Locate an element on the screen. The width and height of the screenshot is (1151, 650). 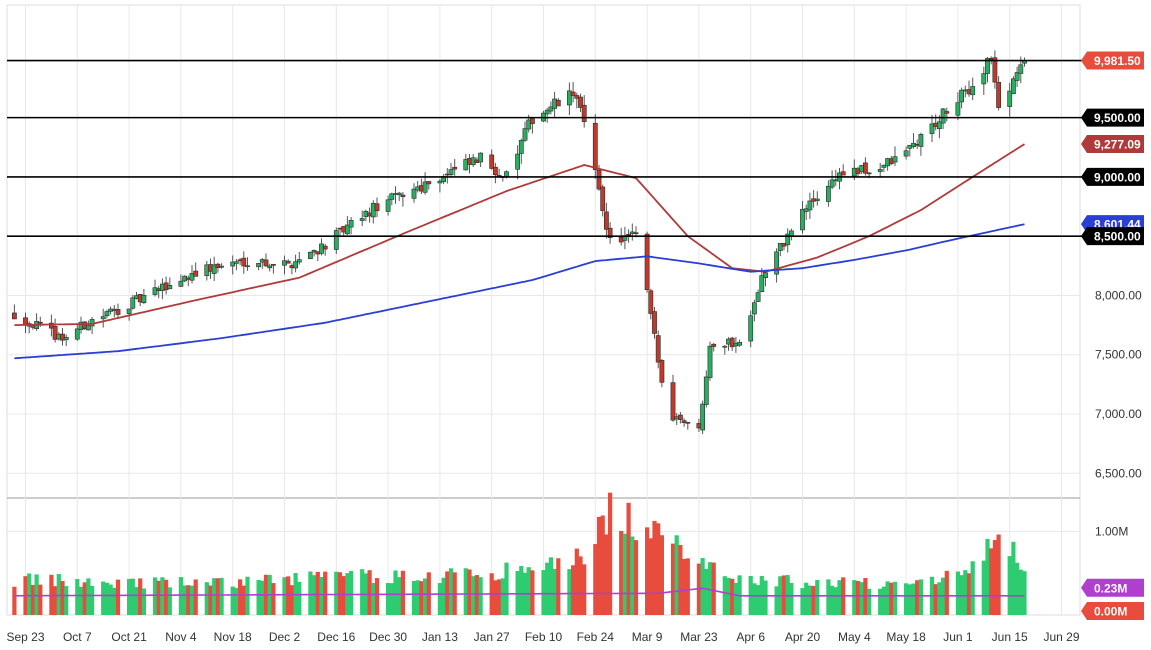
volume-ma-line is located at coordinates (519, 592).